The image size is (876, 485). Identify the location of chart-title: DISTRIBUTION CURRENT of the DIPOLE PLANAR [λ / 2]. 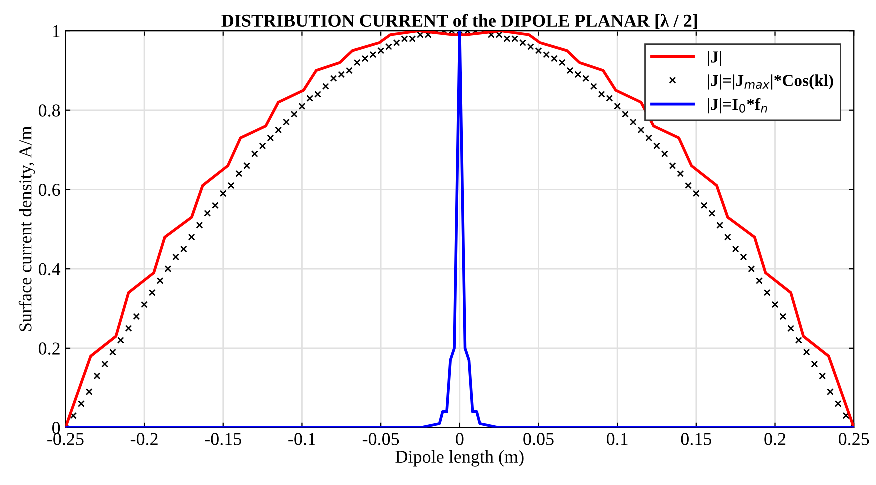
(460, 22).